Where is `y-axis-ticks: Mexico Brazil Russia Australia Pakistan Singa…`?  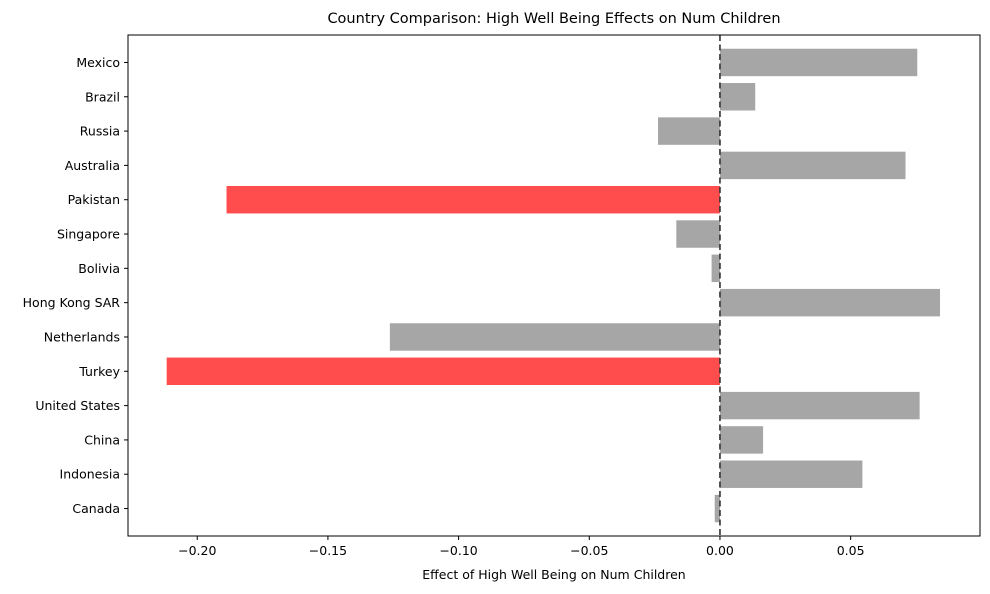 y-axis-ticks: Mexico Brazil Russia Australia Pakistan Singa… is located at coordinates (75, 285).